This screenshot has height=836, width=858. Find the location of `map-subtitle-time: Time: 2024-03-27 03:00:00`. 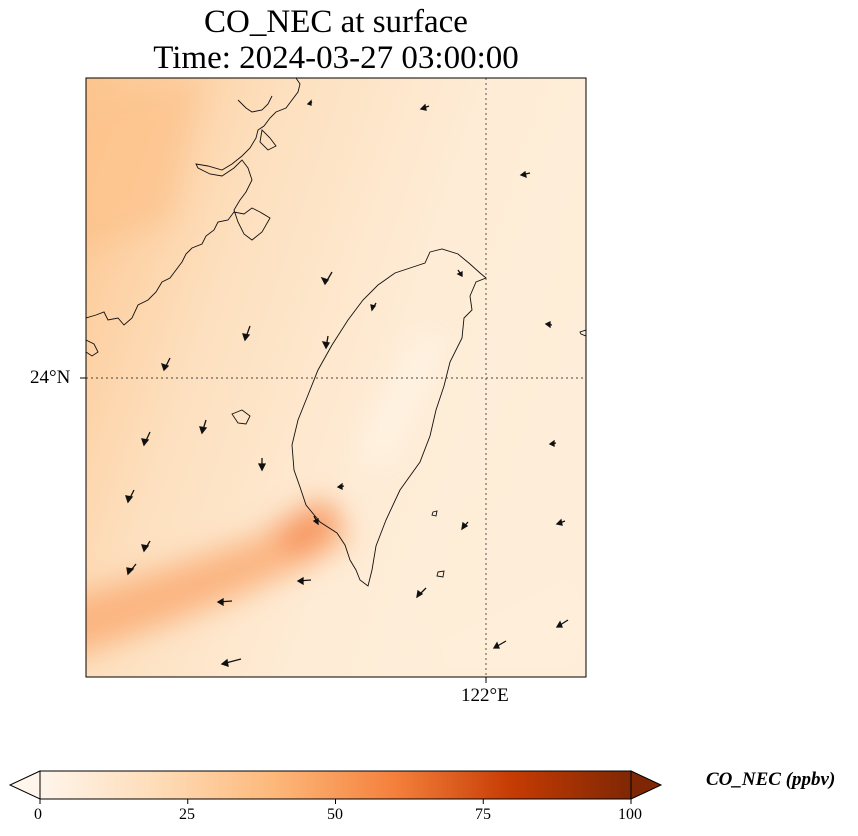

map-subtitle-time: Time: 2024-03-27 03:00:00 is located at coordinates (336, 58).